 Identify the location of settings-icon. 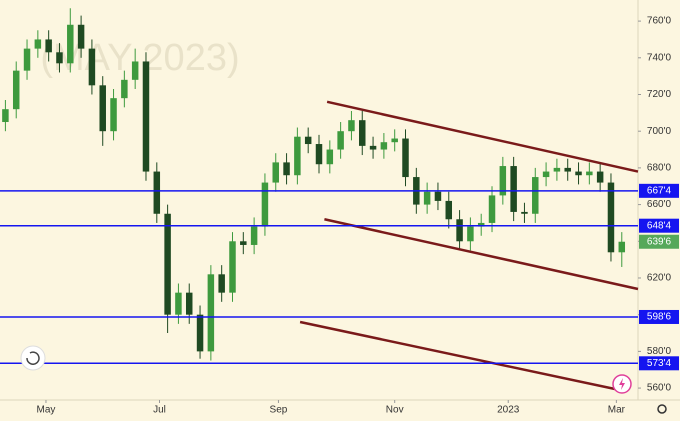
(662, 409).